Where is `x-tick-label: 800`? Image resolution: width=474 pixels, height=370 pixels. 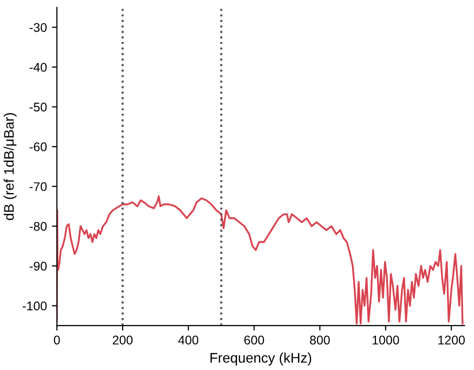
x-tick-label: 800 is located at coordinates (320, 340).